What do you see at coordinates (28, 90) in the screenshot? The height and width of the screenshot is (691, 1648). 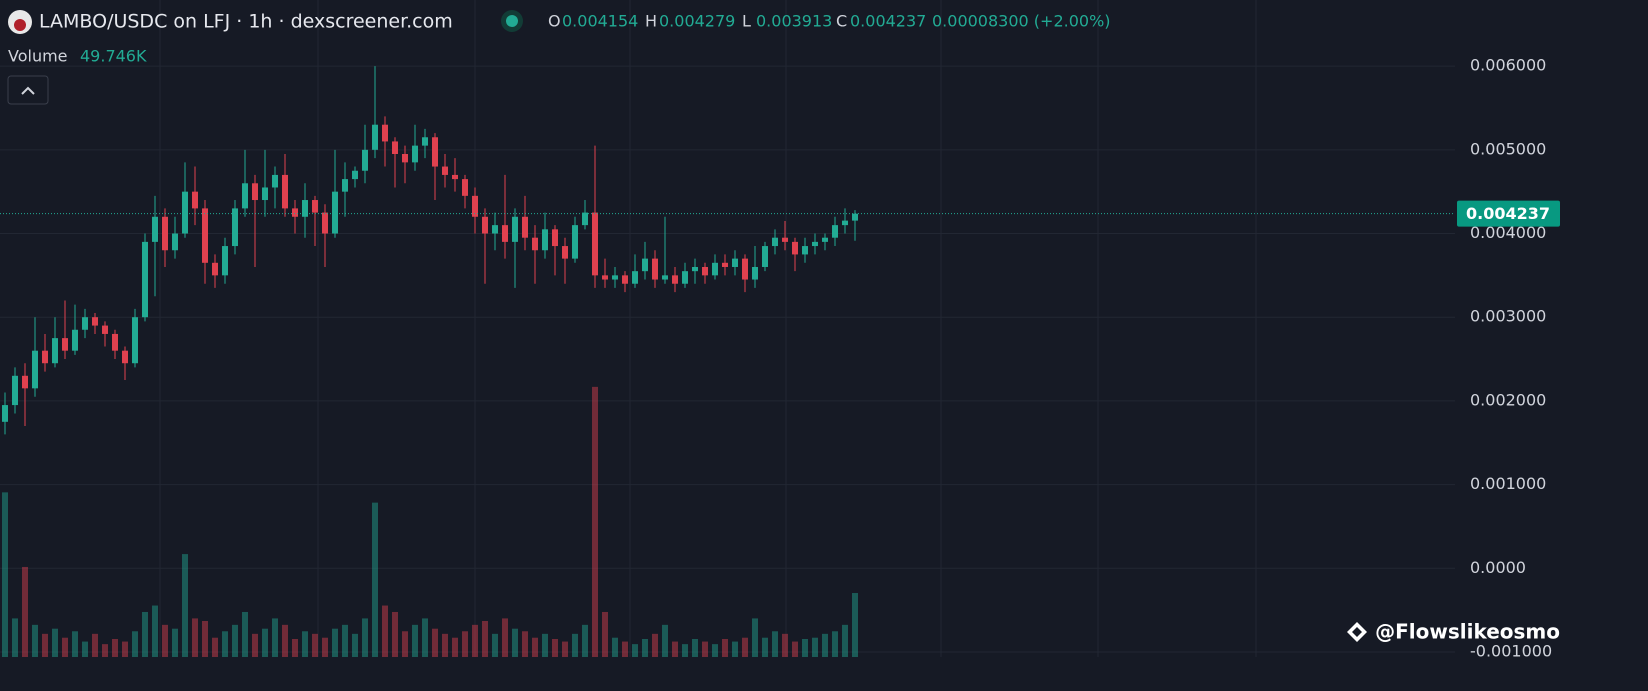 I see `collapse-button` at bounding box center [28, 90].